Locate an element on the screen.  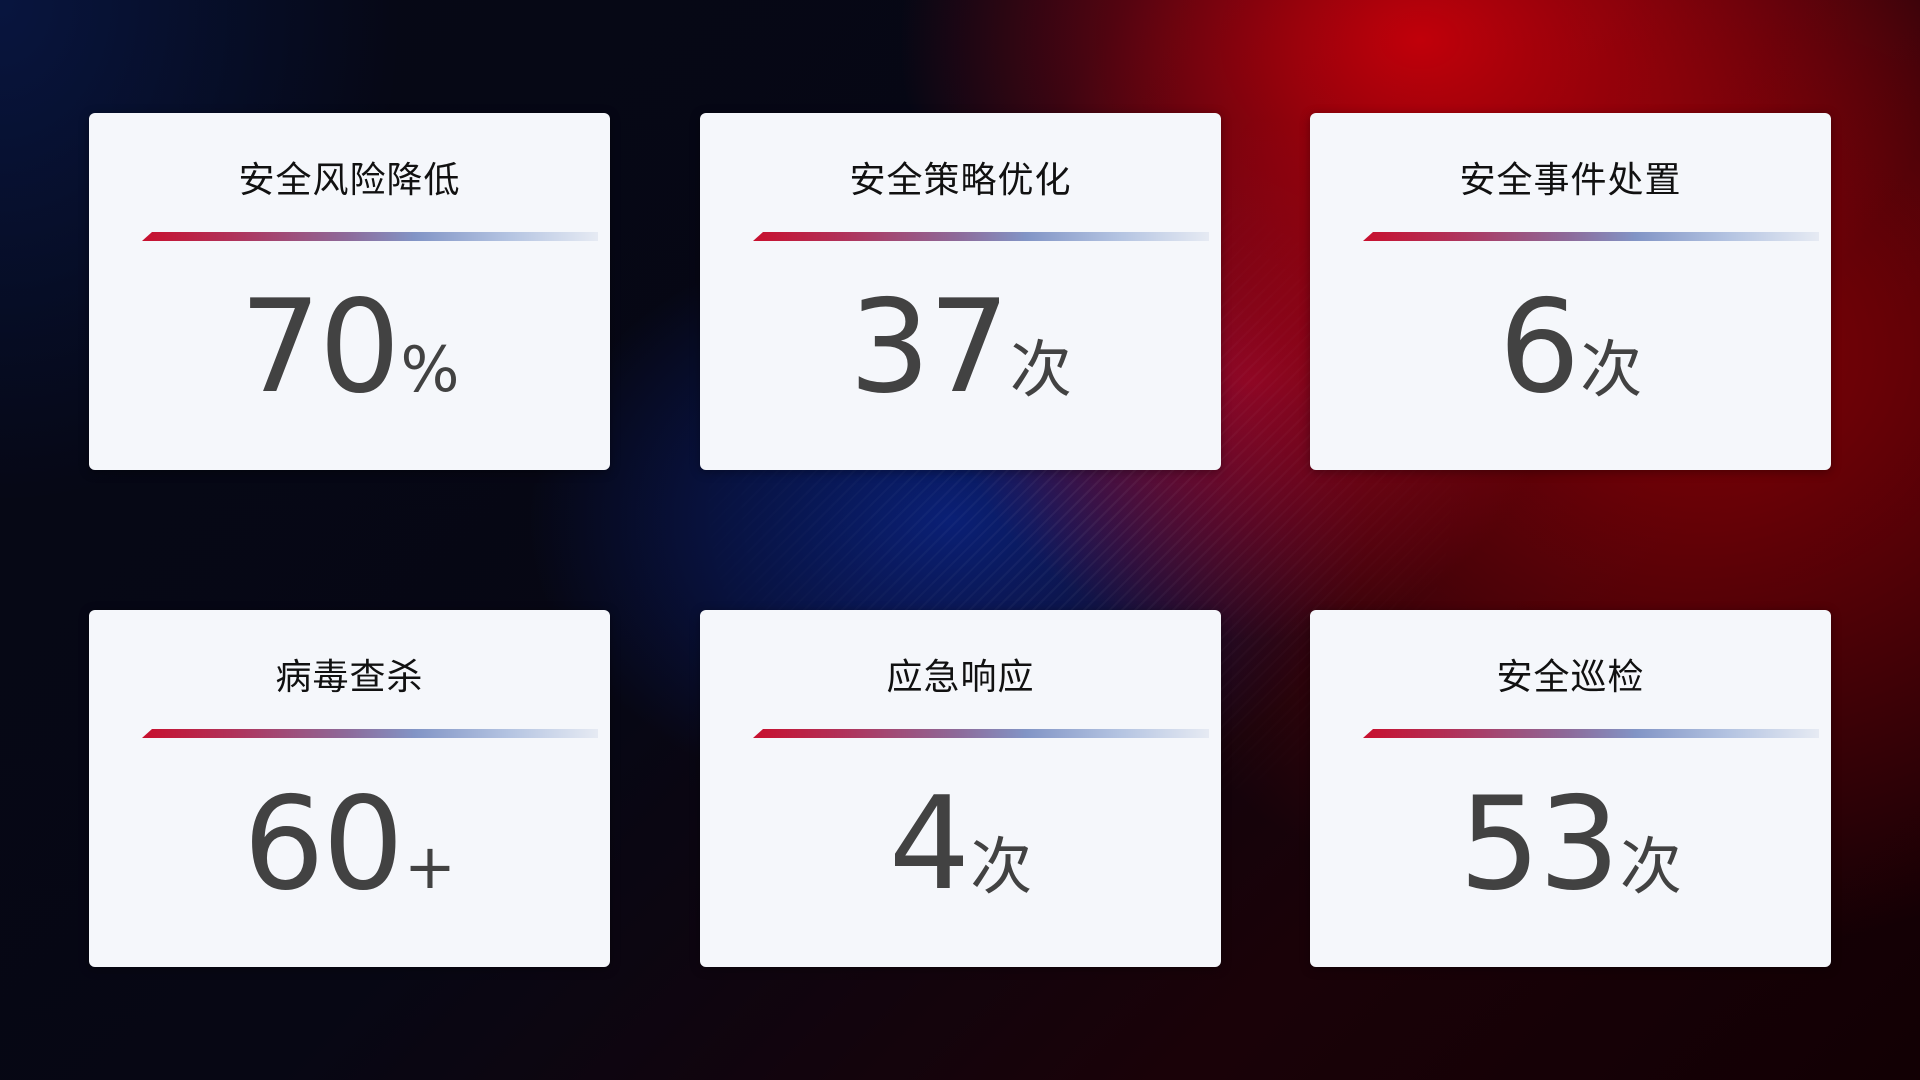
stat-card-incident-handling: 安全事件处置 6次 is located at coordinates (1570, 291).